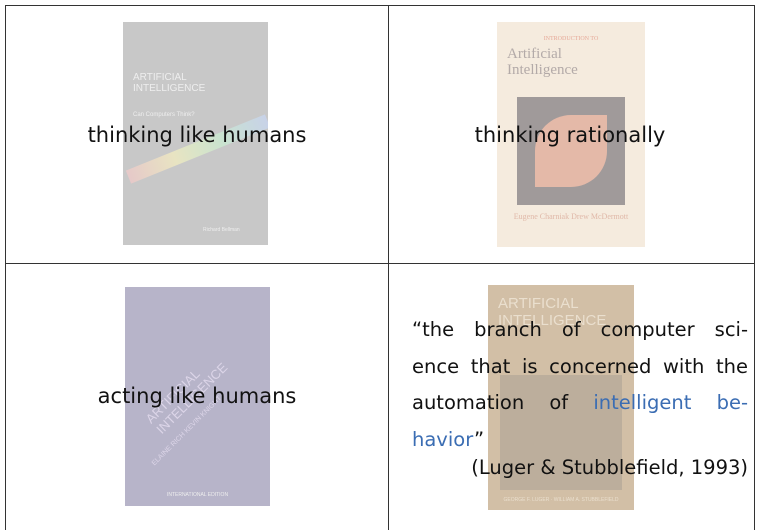 The image size is (759, 530). I want to click on link-text: intelligent be-, so click(670, 402).